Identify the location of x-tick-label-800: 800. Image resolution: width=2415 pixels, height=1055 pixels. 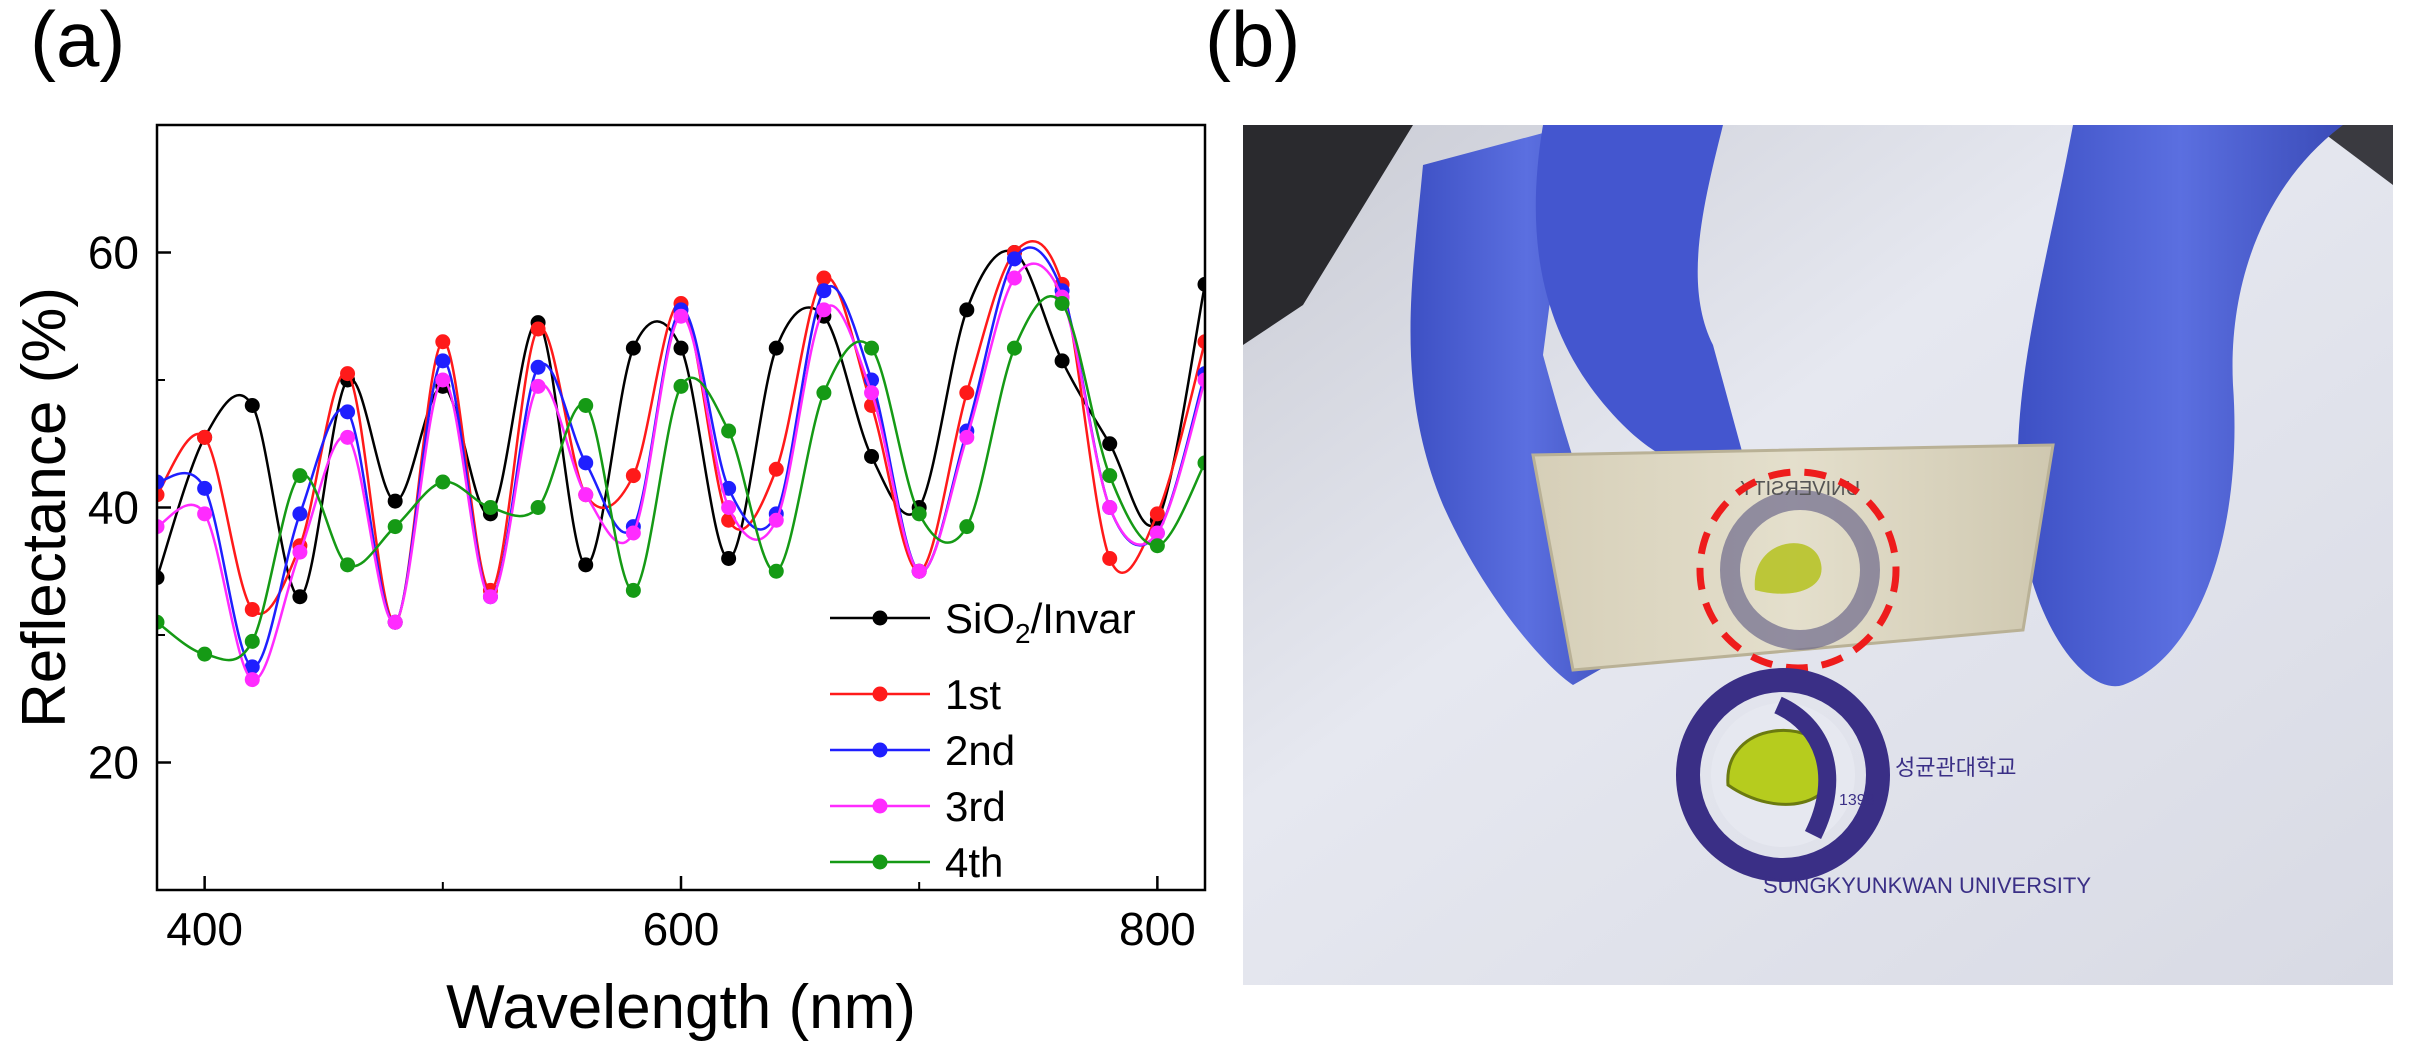
(1157, 929).